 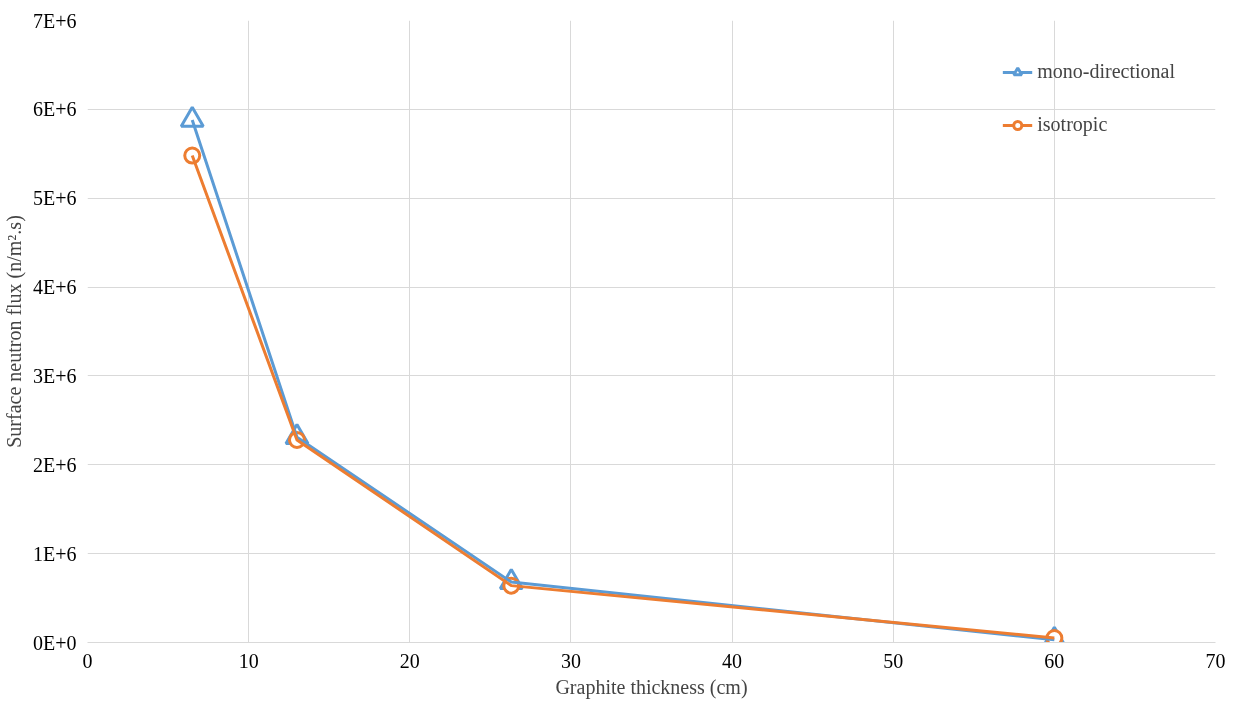 I want to click on legend-label: isotropic, so click(x=1072, y=124).